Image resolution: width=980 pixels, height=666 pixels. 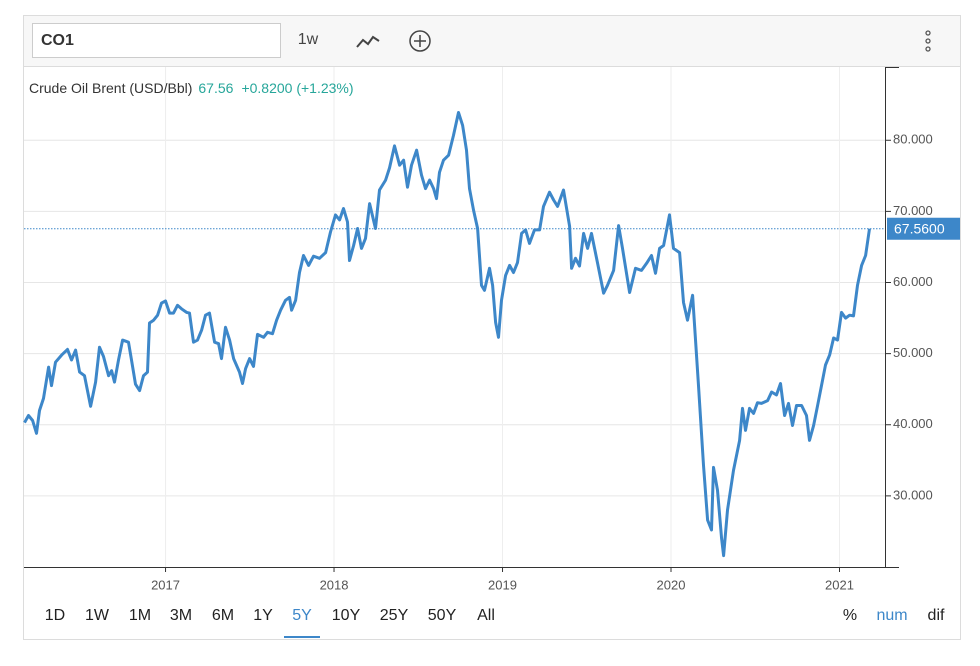 I want to click on add-indicator-plus, so click(x=420, y=41).